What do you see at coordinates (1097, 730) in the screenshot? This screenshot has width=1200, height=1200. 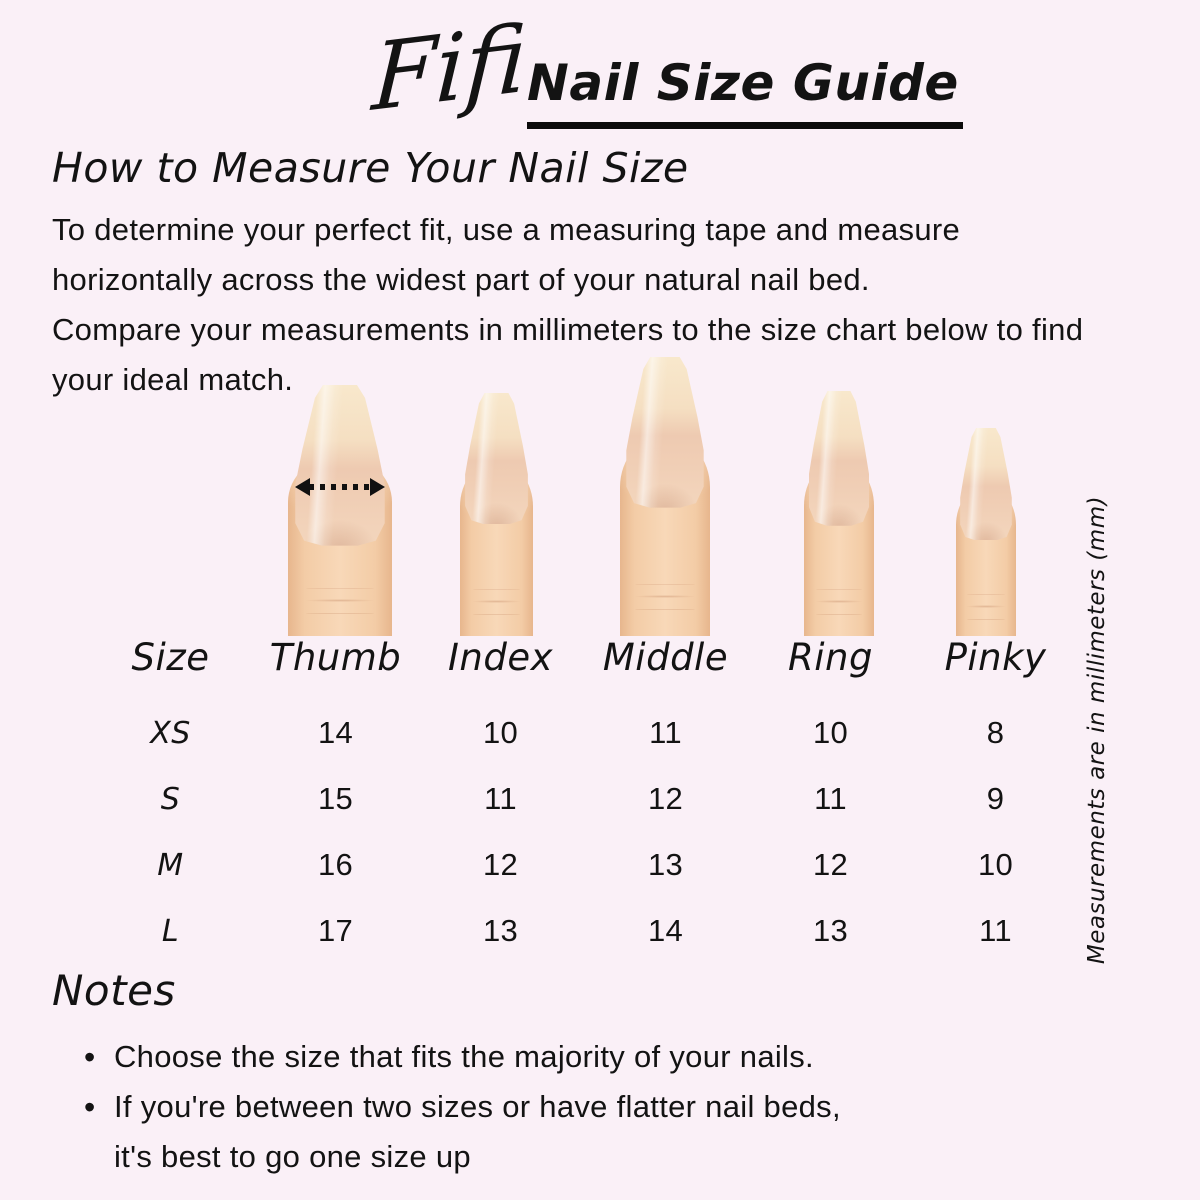 I see `units-side-note: Measurements are in millimeters (mm)` at bounding box center [1097, 730].